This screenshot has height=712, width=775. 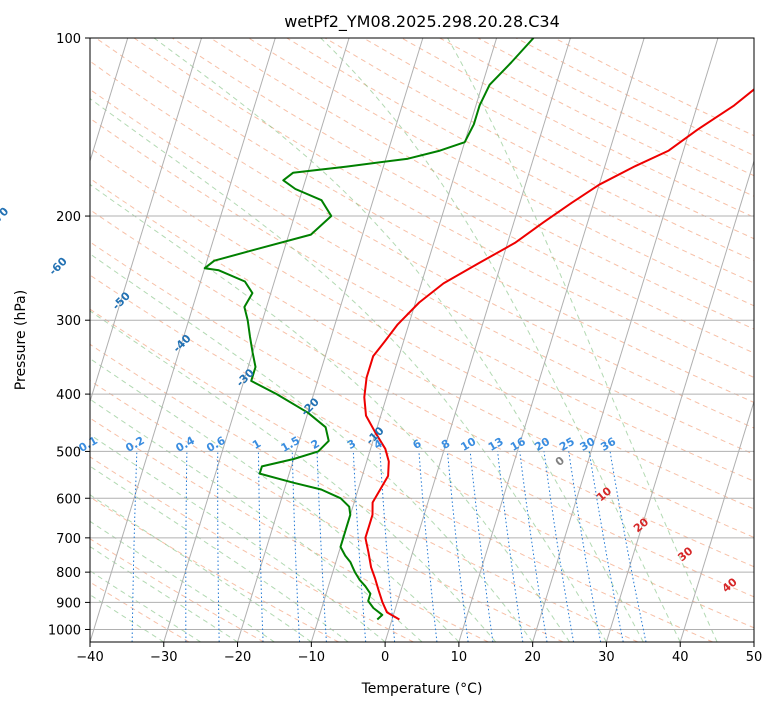 I want to click on x-axis-label: Temperature (°C), so click(x=422, y=689).